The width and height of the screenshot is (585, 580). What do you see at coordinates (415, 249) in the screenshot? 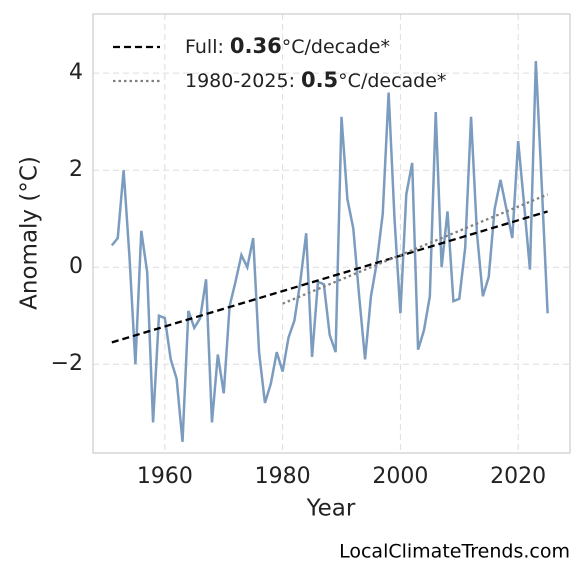
I see `trend-line` at bounding box center [415, 249].